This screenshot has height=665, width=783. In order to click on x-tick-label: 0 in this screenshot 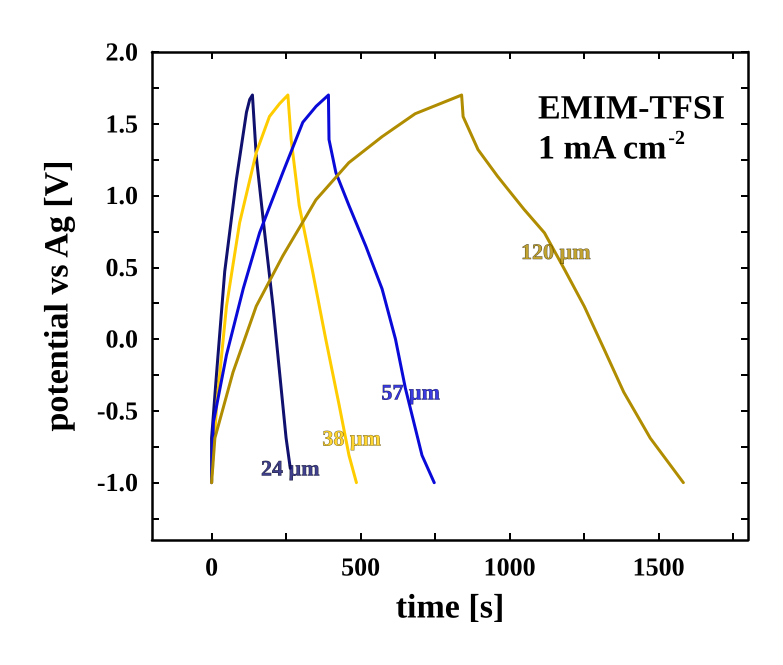, I will do `click(211, 567)`.